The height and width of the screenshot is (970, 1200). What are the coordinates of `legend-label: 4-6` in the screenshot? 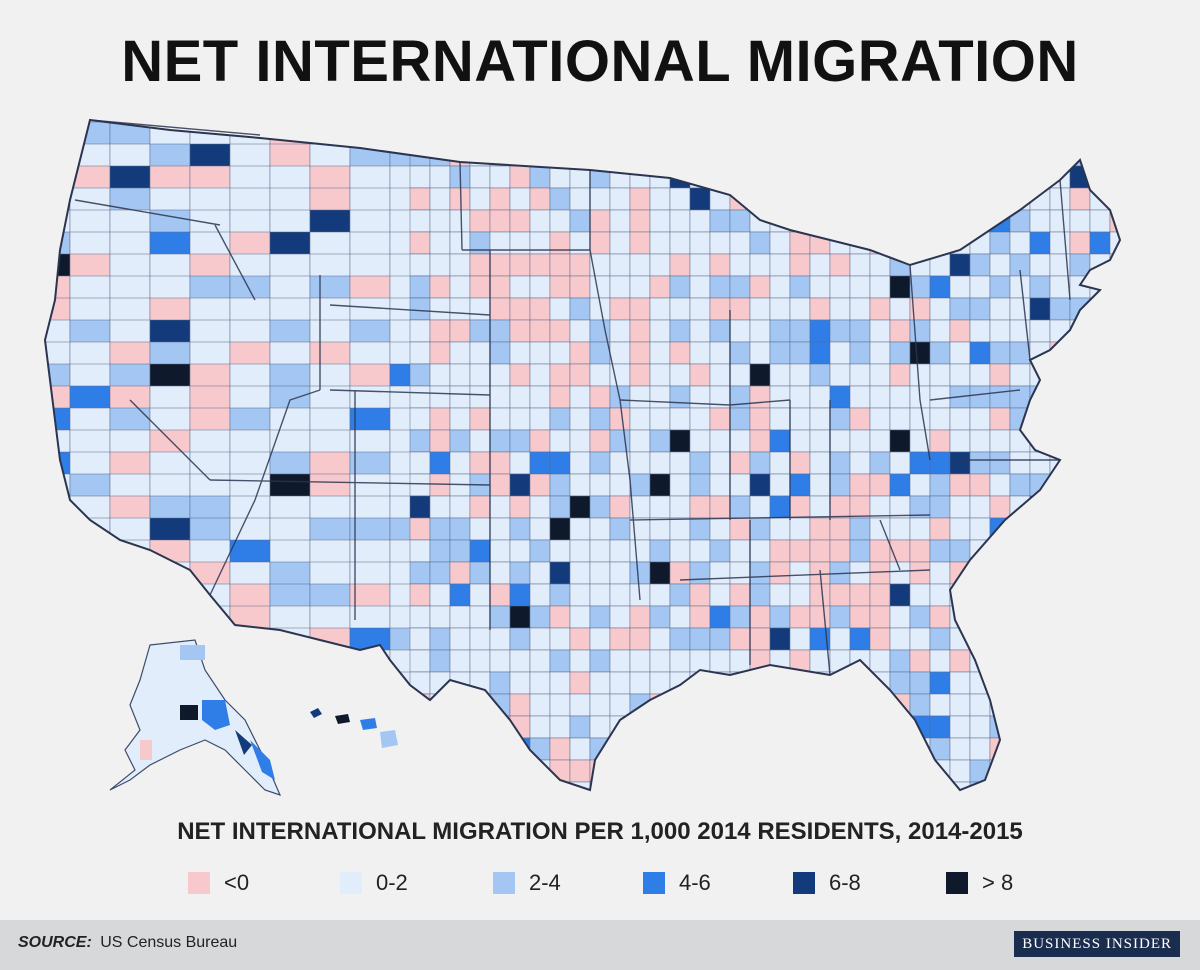 It's located at (695, 882).